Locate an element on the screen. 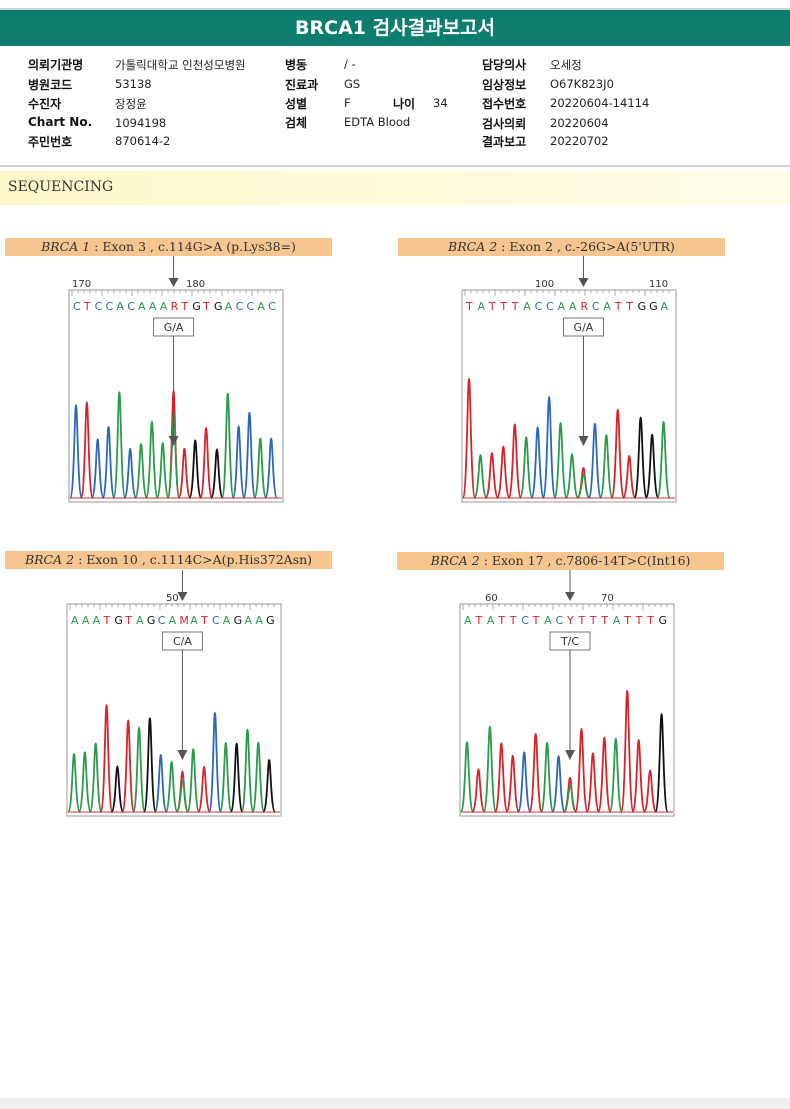  value-specimen: EDTA Blood is located at coordinates (377, 122).